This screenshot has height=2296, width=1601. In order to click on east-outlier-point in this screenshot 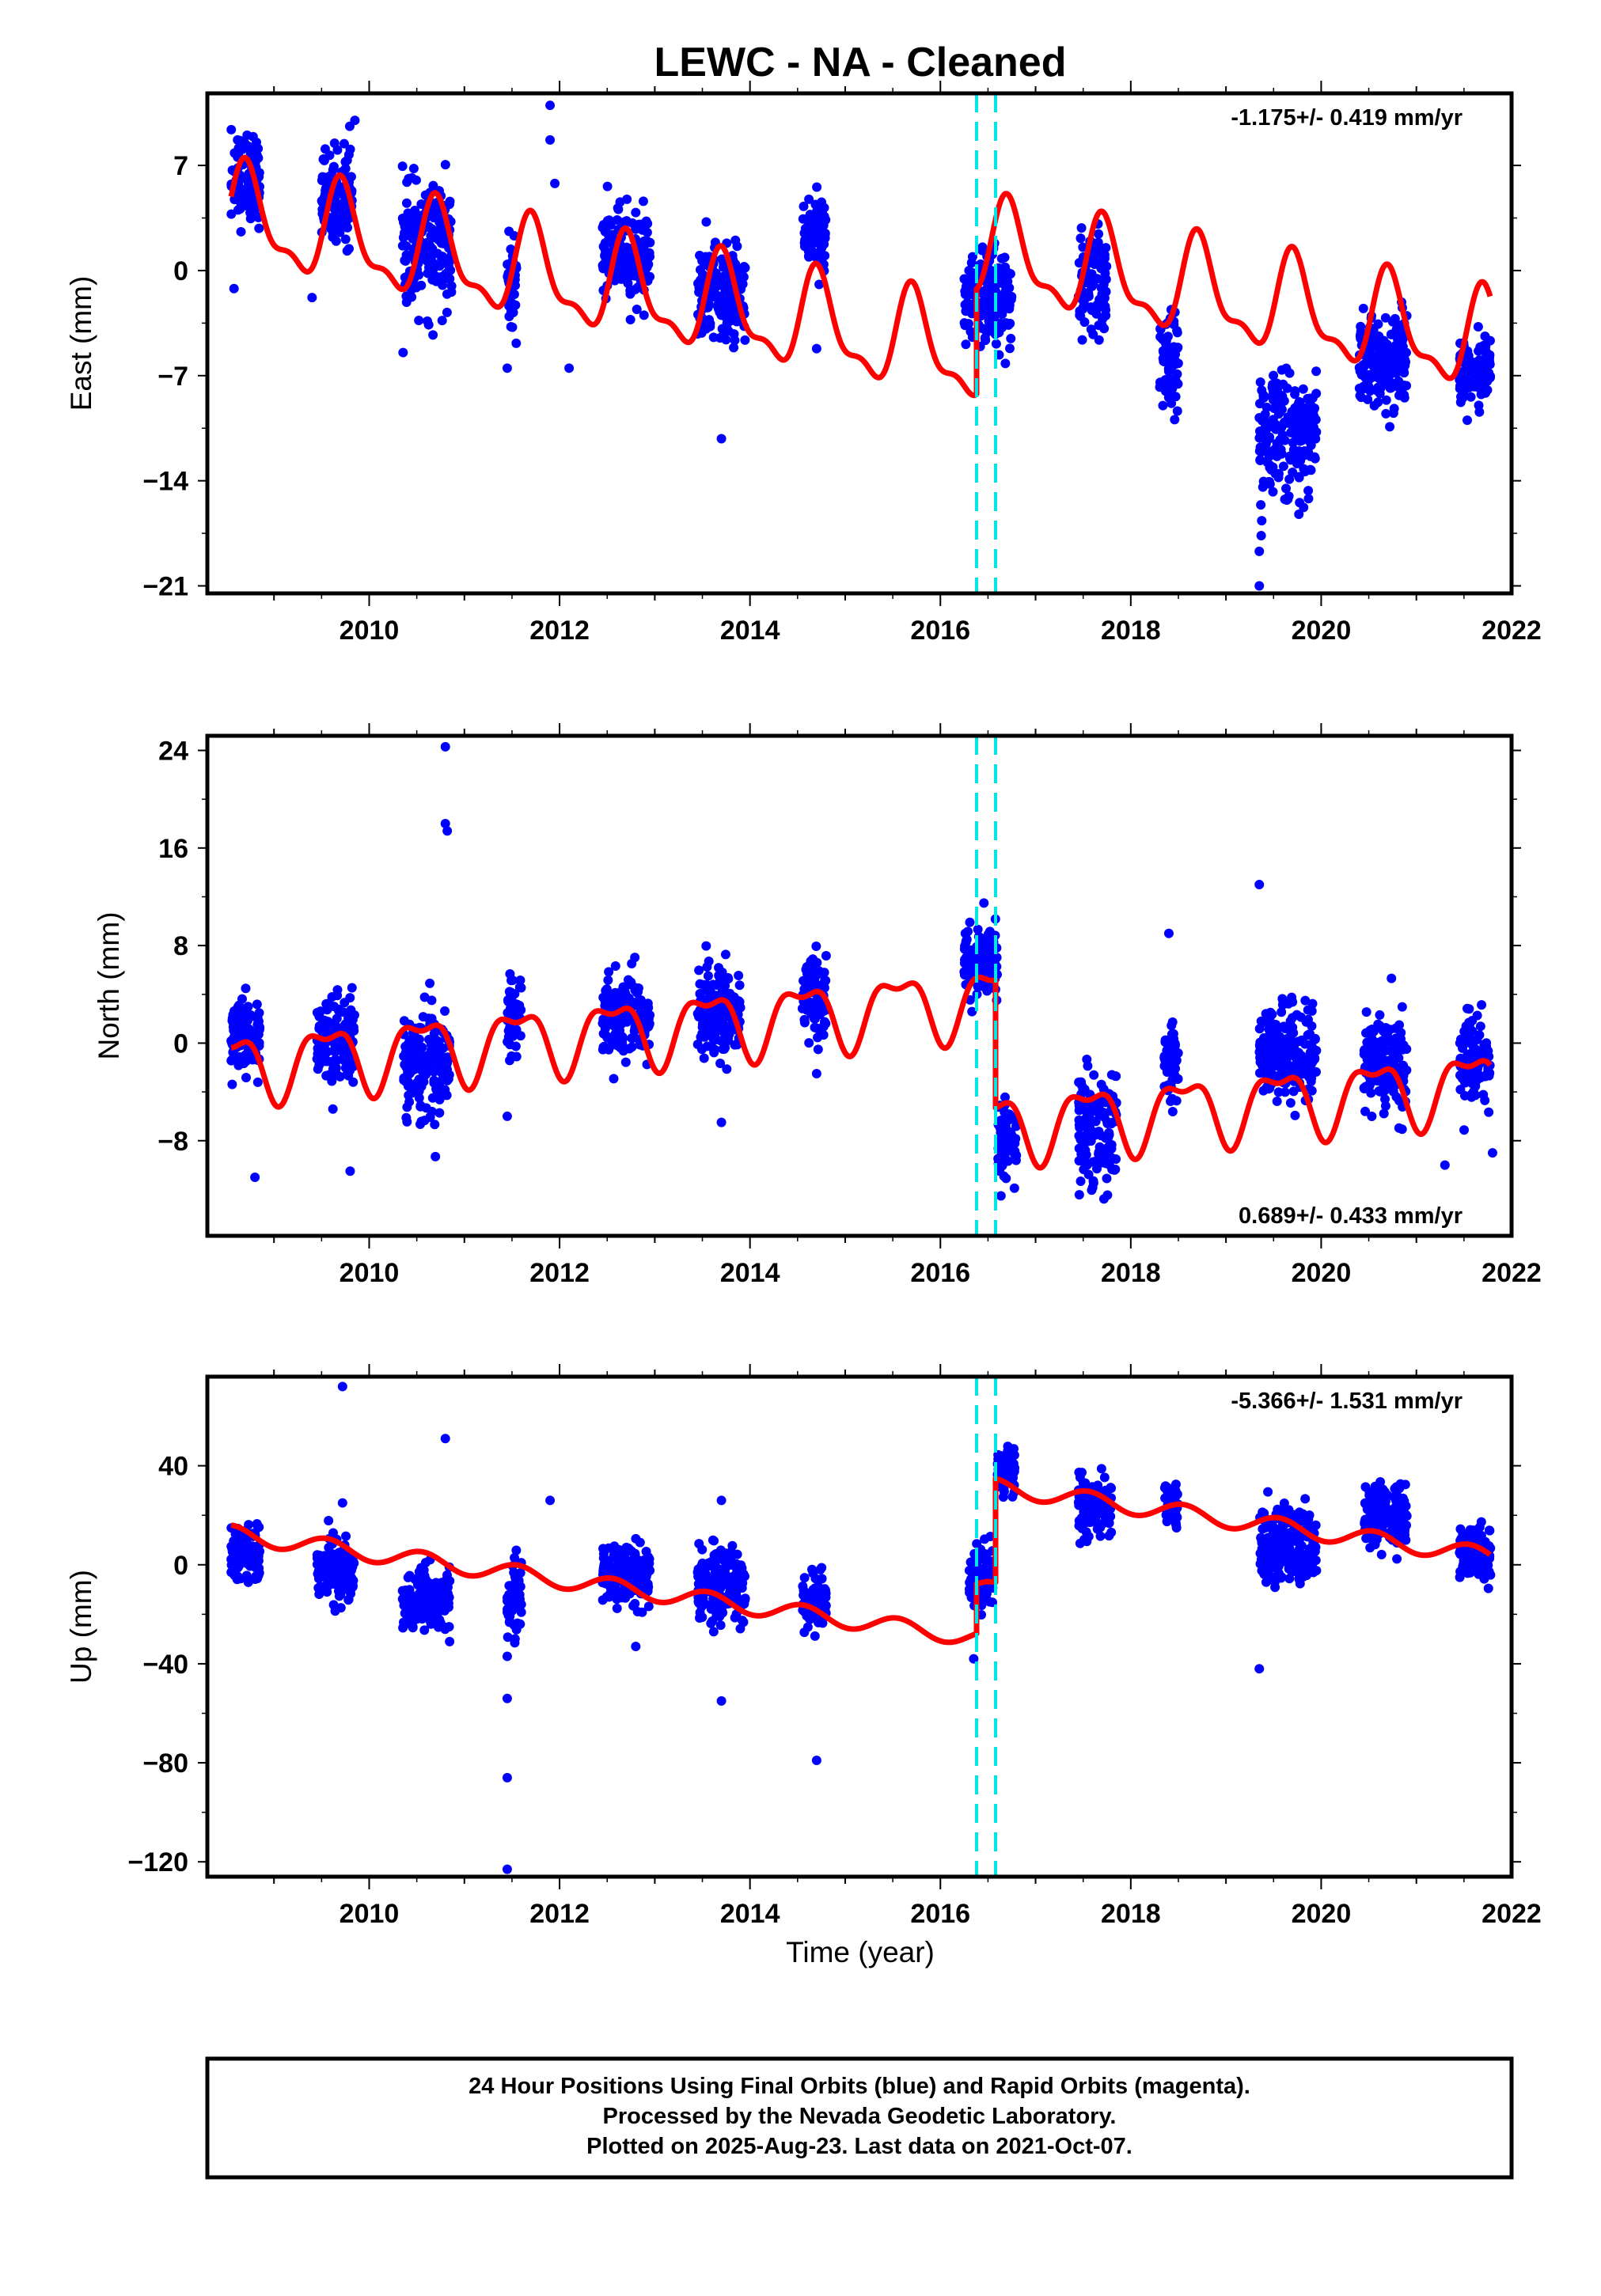, I will do `click(355, 121)`.